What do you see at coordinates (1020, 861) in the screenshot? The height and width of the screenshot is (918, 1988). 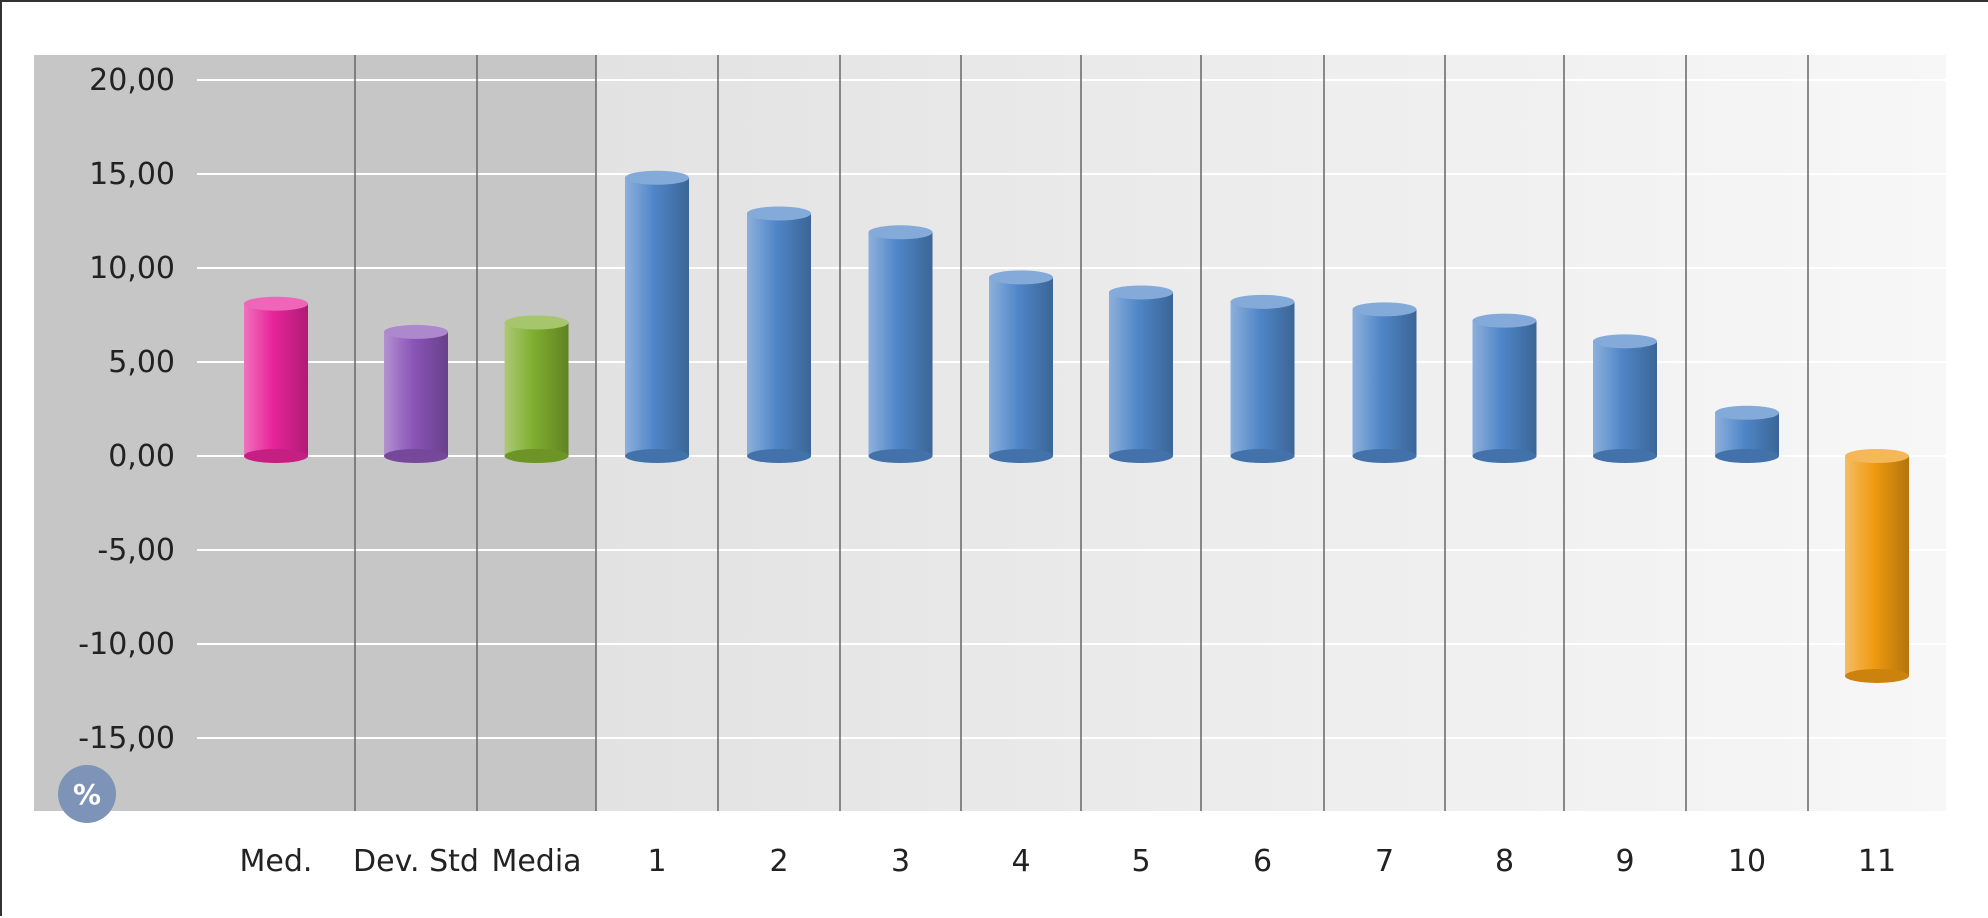 I see `x-category-label: 4` at bounding box center [1020, 861].